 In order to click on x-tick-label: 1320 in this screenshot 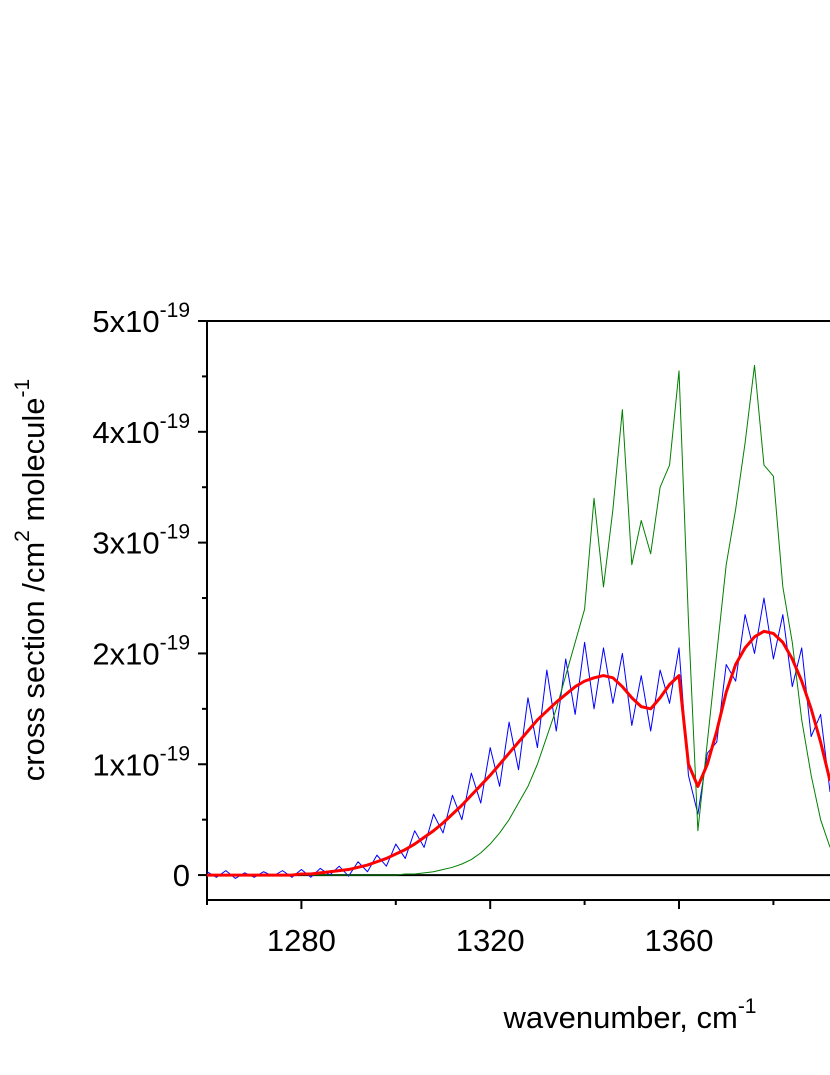, I will do `click(490, 940)`.